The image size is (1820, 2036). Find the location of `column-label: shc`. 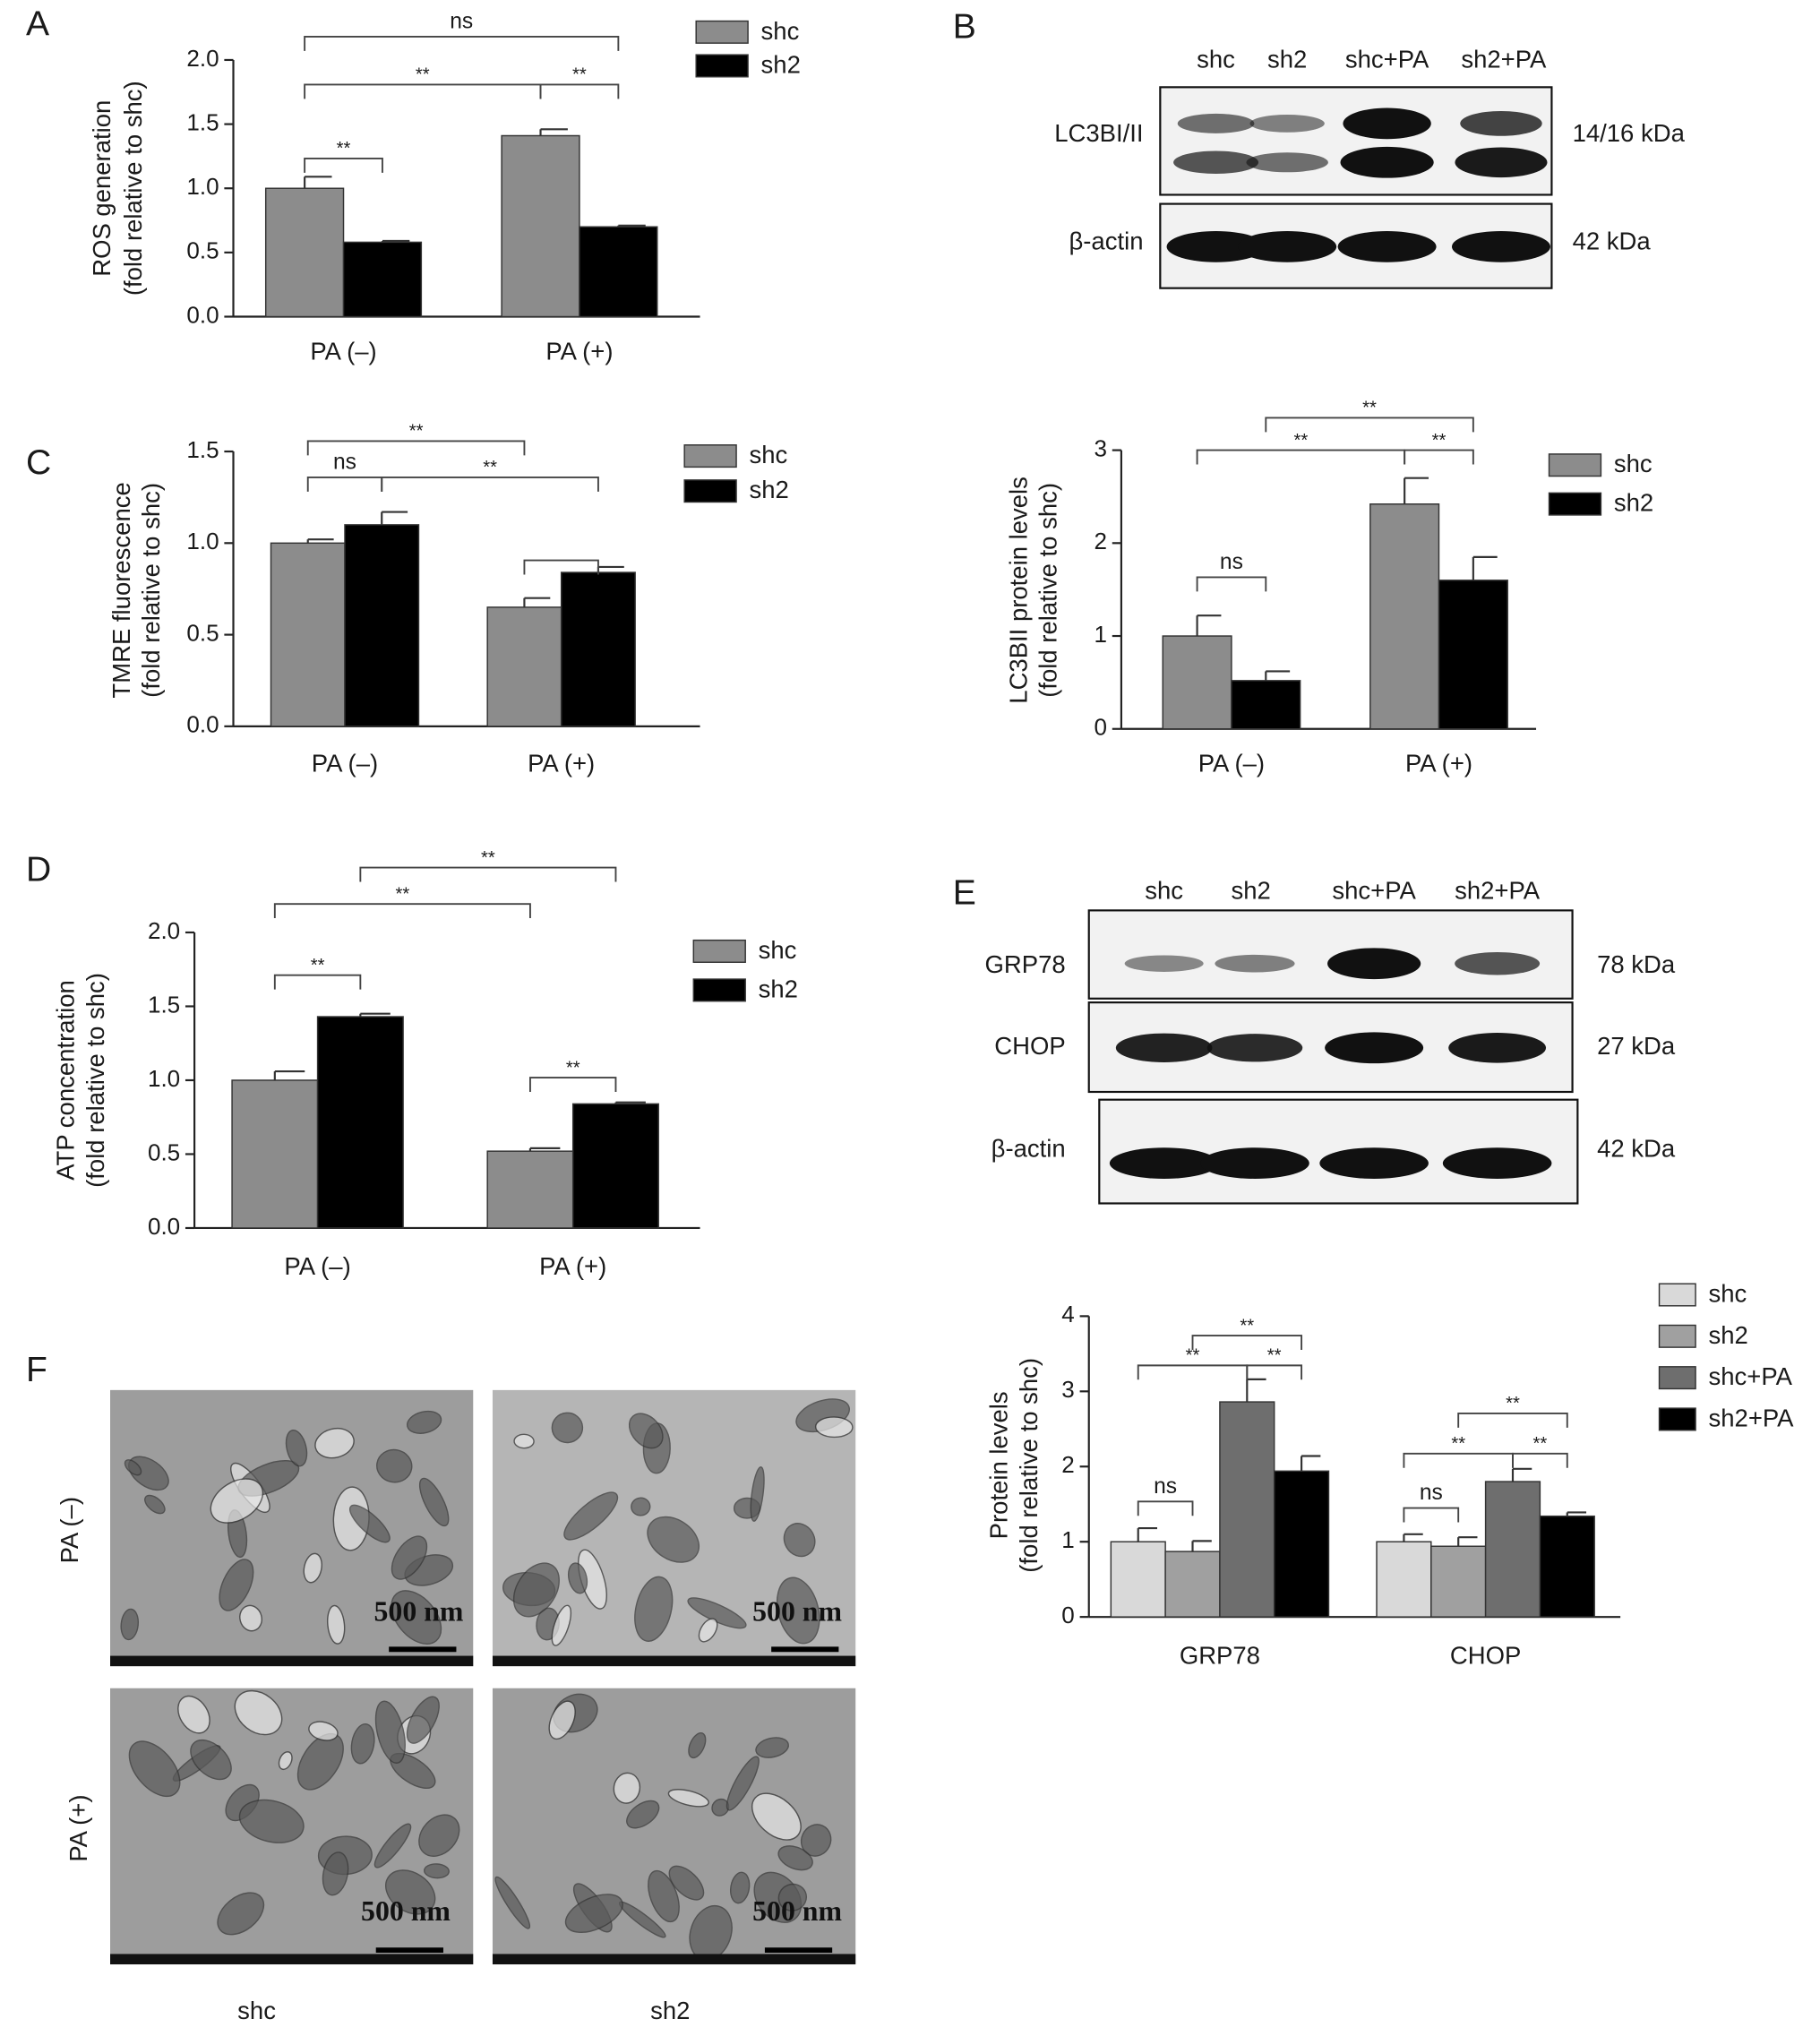

column-label: shc is located at coordinates (256, 2010).